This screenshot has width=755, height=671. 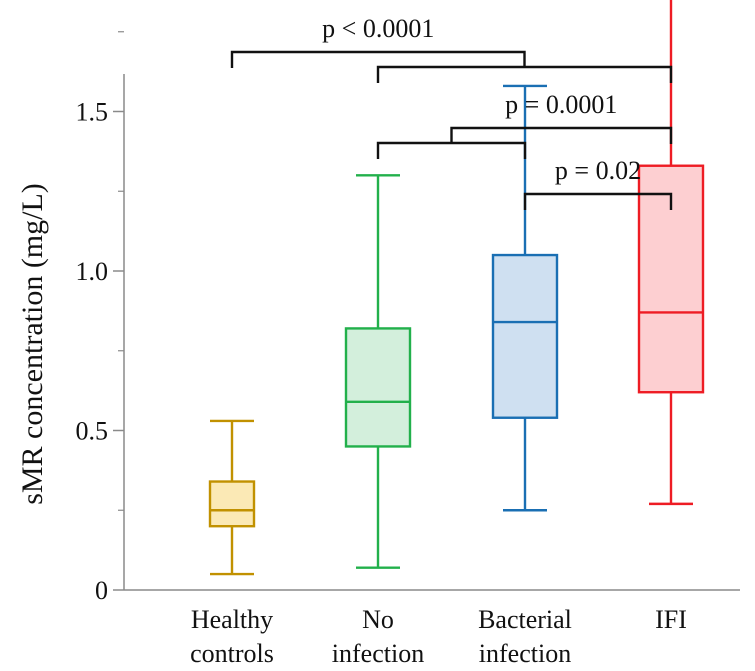 What do you see at coordinates (92, 431) in the screenshot?
I see `y-tick-label: 0.5` at bounding box center [92, 431].